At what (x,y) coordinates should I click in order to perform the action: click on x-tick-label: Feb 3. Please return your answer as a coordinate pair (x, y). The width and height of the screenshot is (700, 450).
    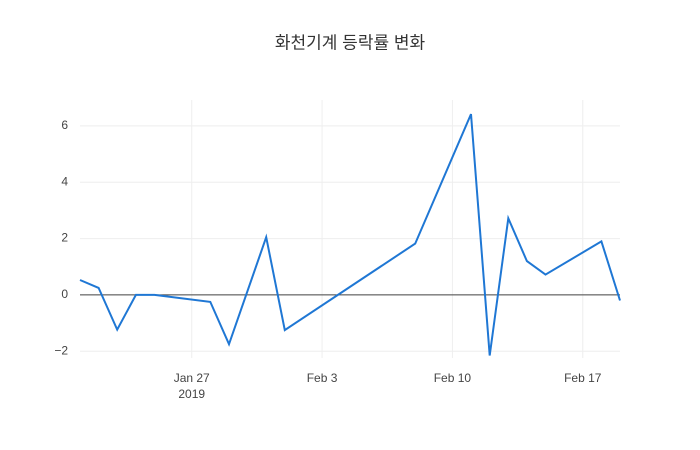
    Looking at the image, I should click on (322, 378).